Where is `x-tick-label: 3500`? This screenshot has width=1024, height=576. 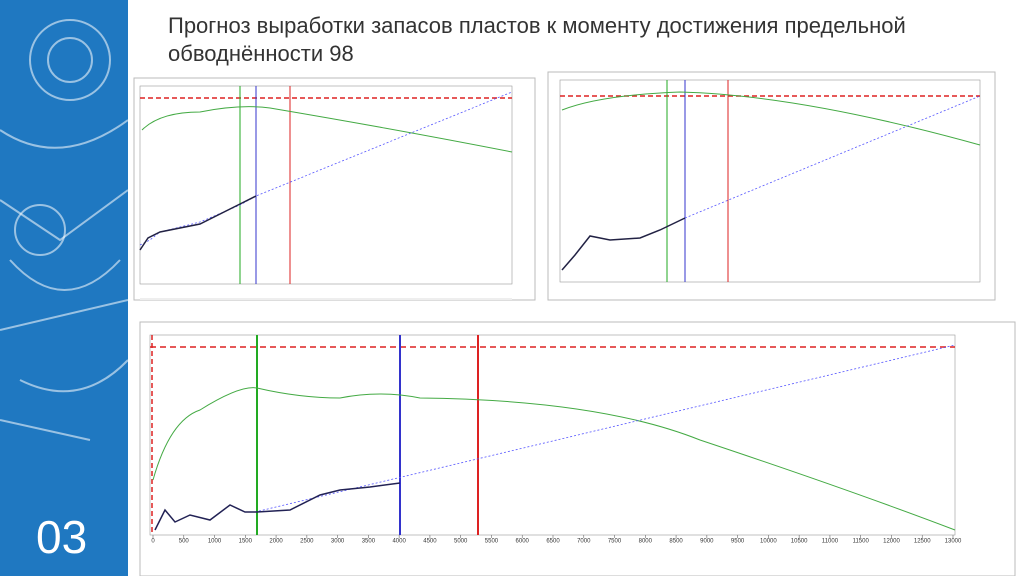 x-tick-label: 3500 is located at coordinates (369, 542).